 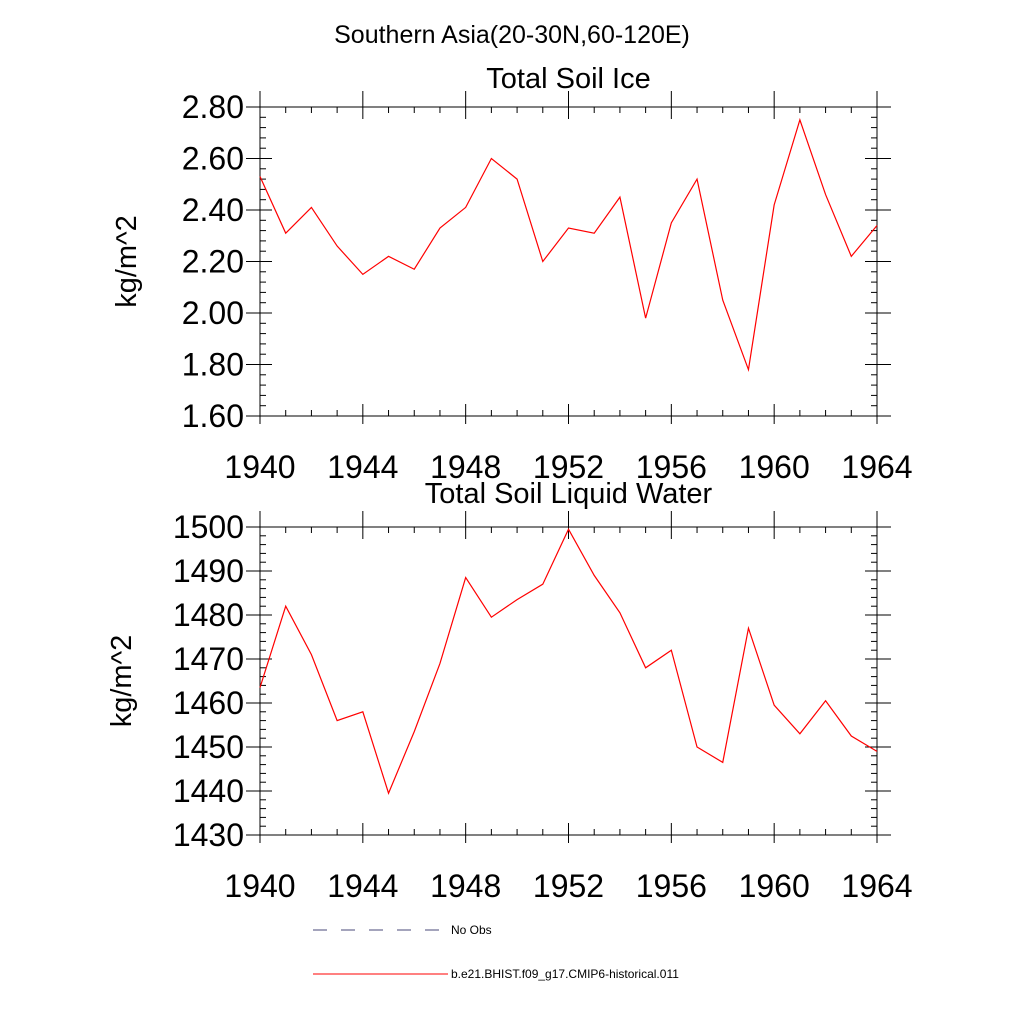 What do you see at coordinates (471, 930) in the screenshot?
I see `legend-label-no-obs: No Obs` at bounding box center [471, 930].